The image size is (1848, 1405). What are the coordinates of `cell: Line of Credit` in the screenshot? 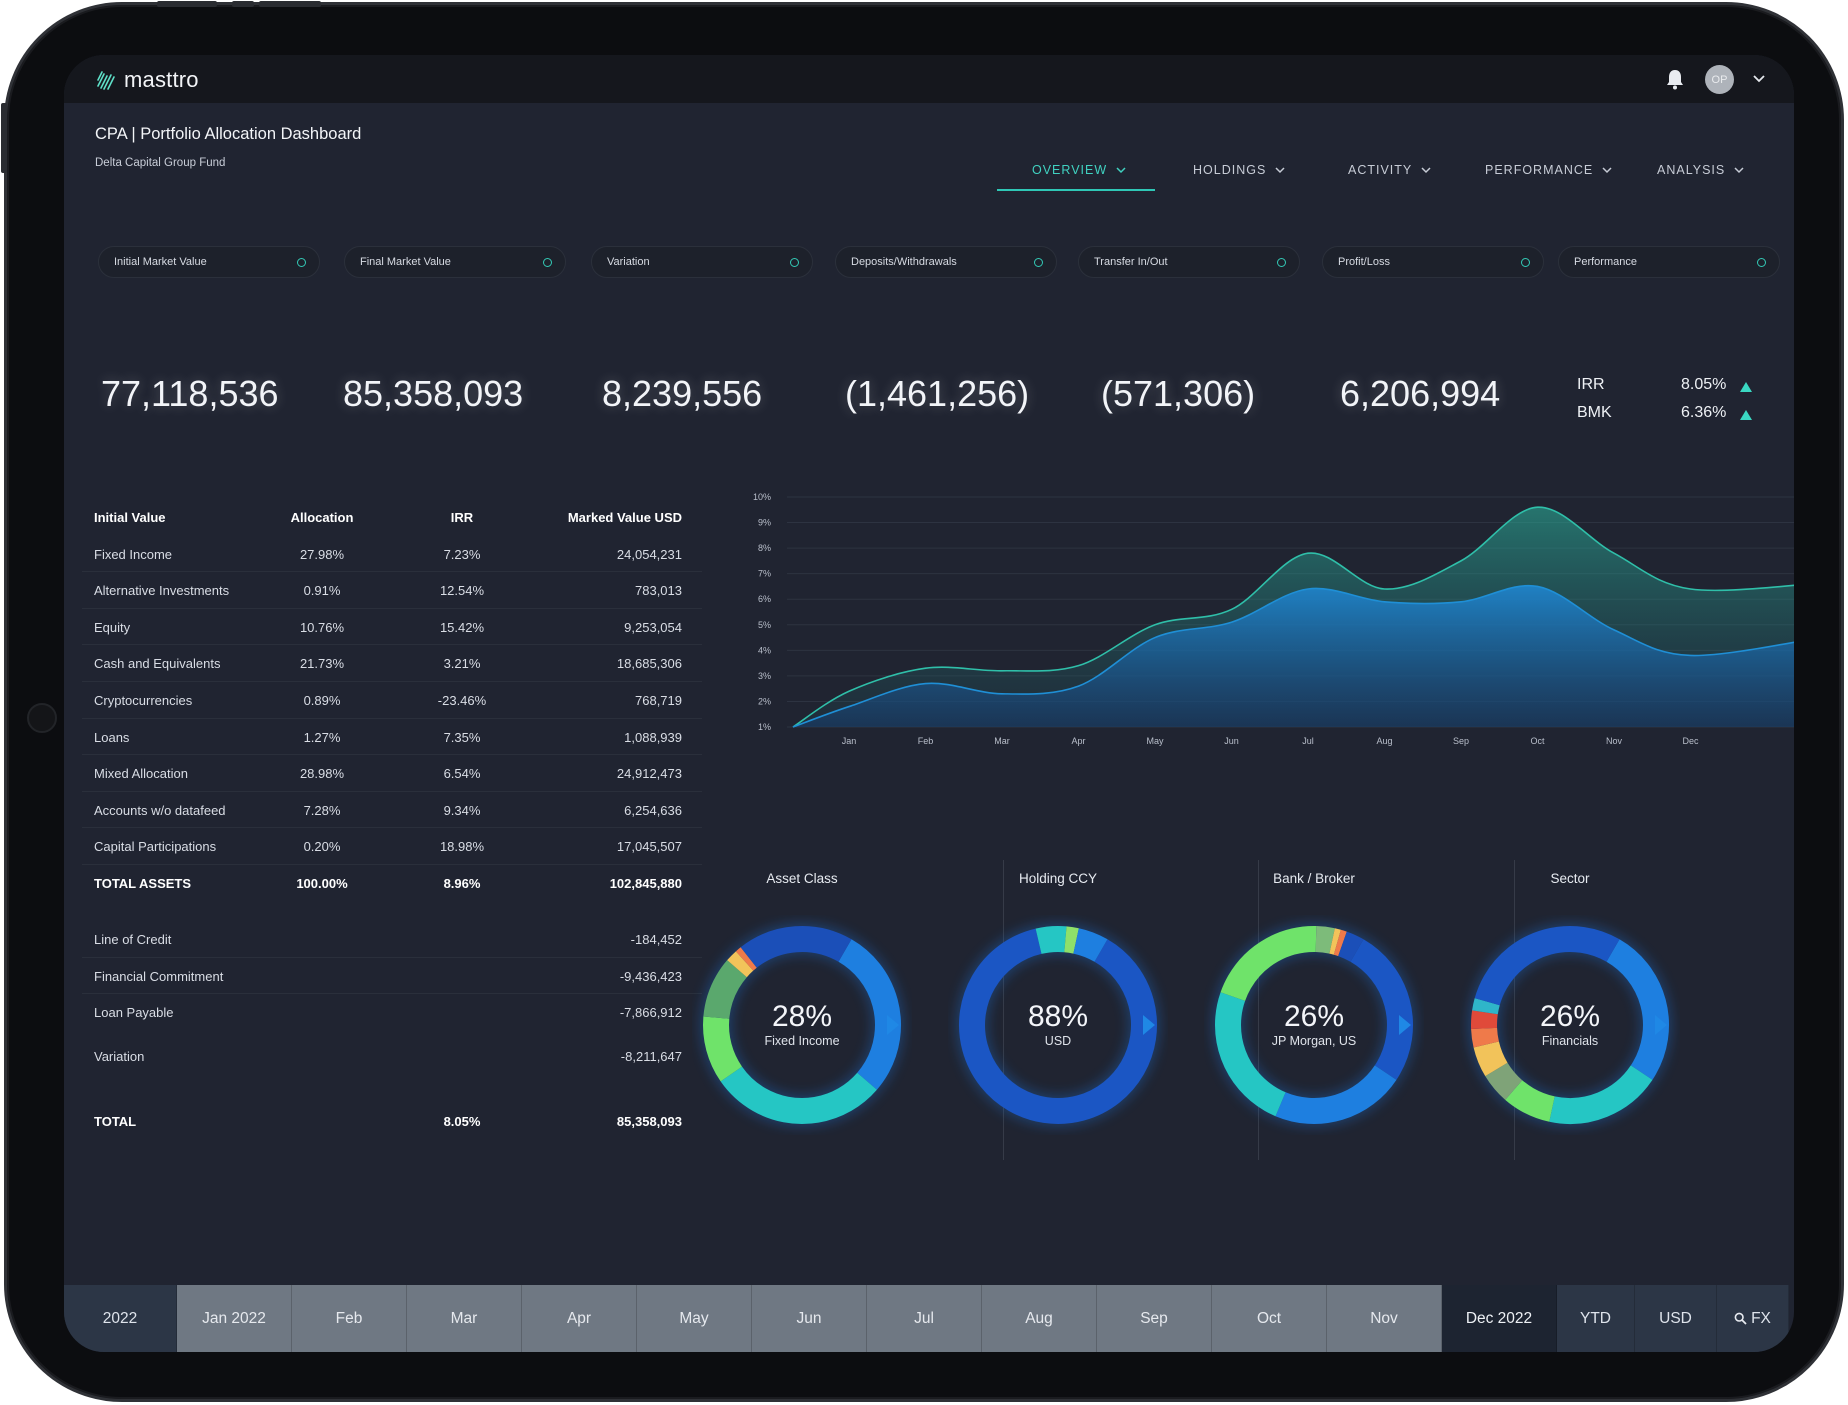 It's located at (133, 939).